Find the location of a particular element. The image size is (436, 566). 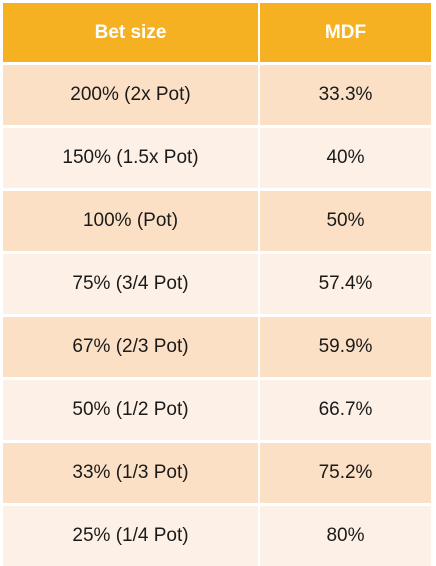

bet-size-cell: 25% (1/4 Pot) is located at coordinates (131, 535).